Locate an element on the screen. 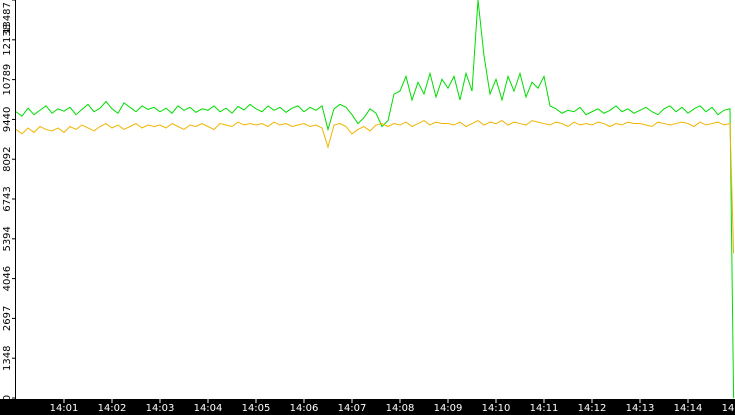  x-tick-label: 14:08 is located at coordinates (400, 408).